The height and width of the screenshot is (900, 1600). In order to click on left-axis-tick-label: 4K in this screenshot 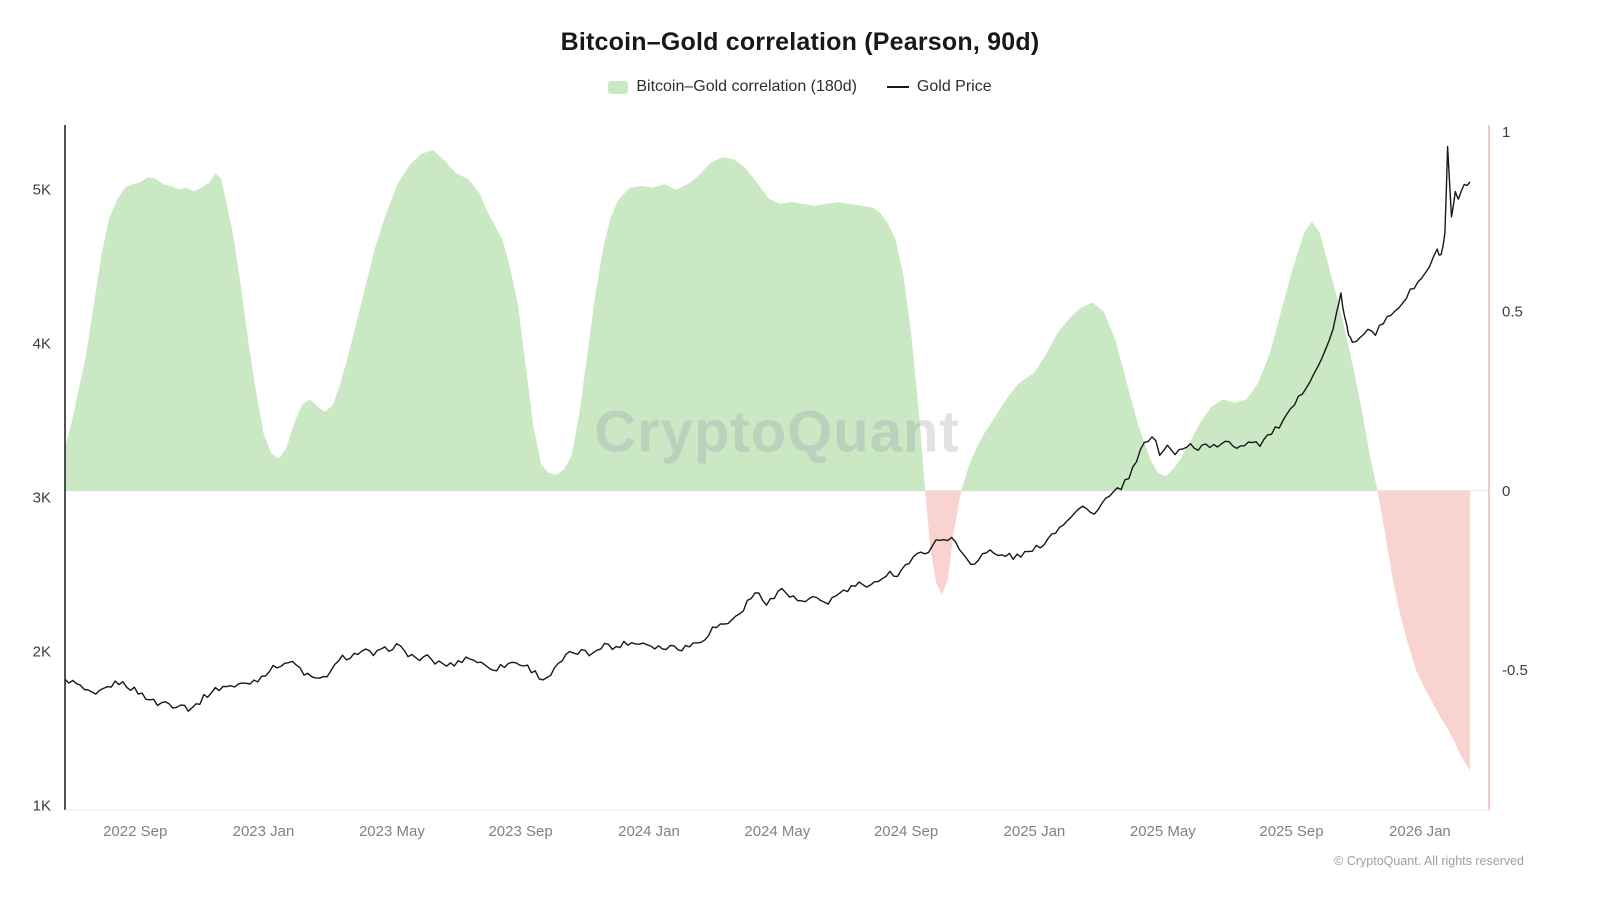, I will do `click(42, 344)`.